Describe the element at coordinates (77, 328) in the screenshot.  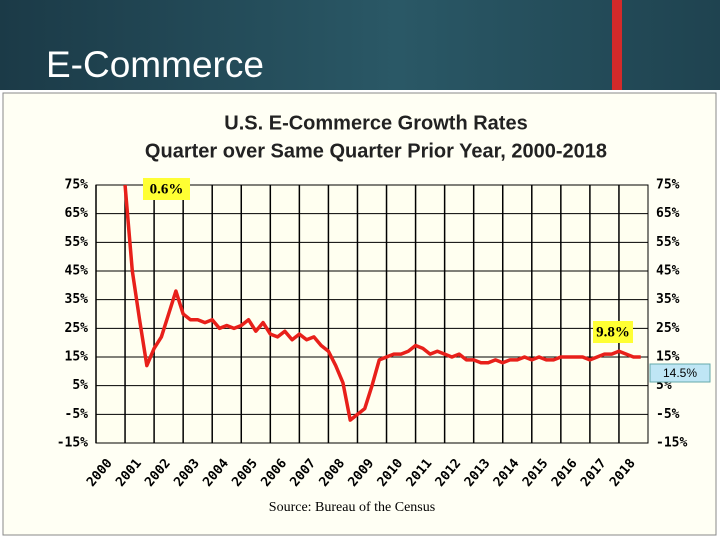
I see `y-tick-label: 25%` at that location.